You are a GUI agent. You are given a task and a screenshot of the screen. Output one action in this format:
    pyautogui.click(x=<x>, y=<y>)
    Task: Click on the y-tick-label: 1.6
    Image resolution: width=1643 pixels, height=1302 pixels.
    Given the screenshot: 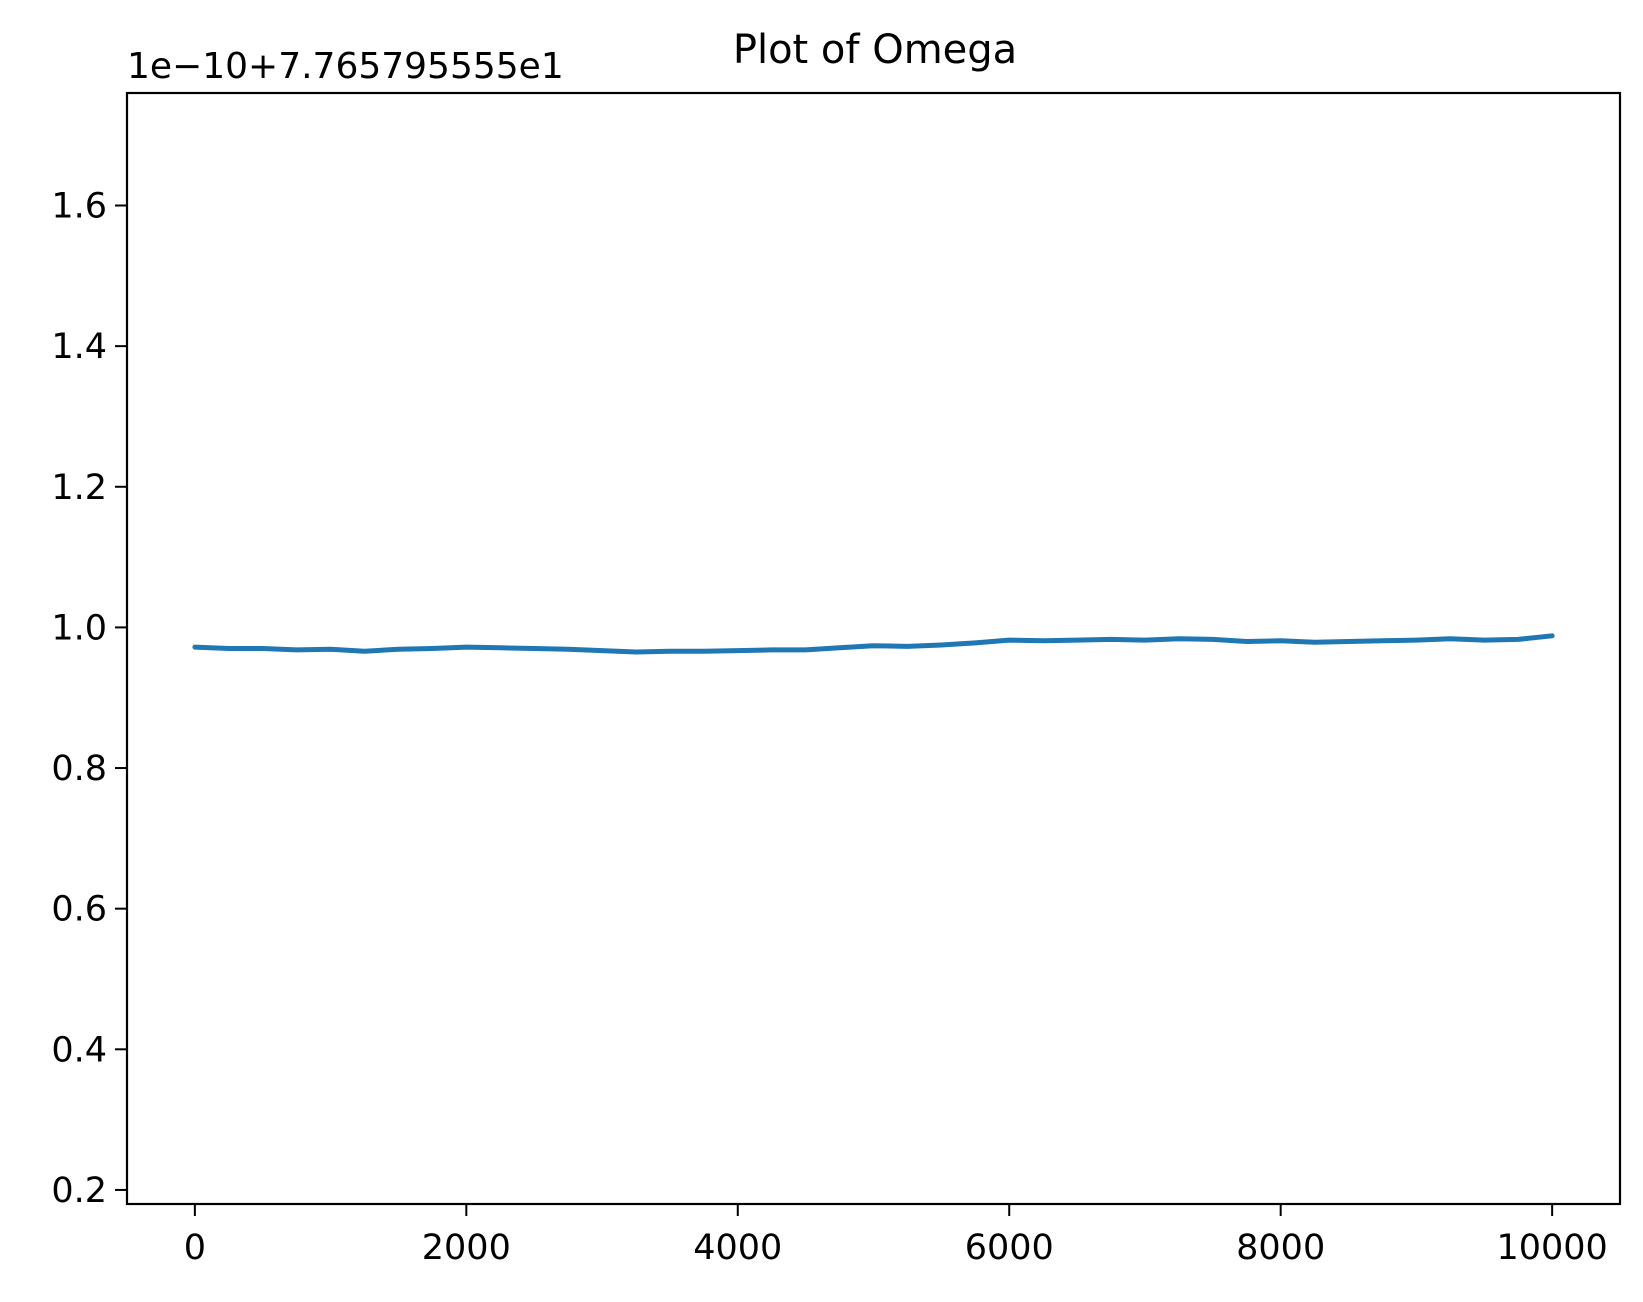 What is the action you would take?
    pyautogui.click(x=79, y=207)
    